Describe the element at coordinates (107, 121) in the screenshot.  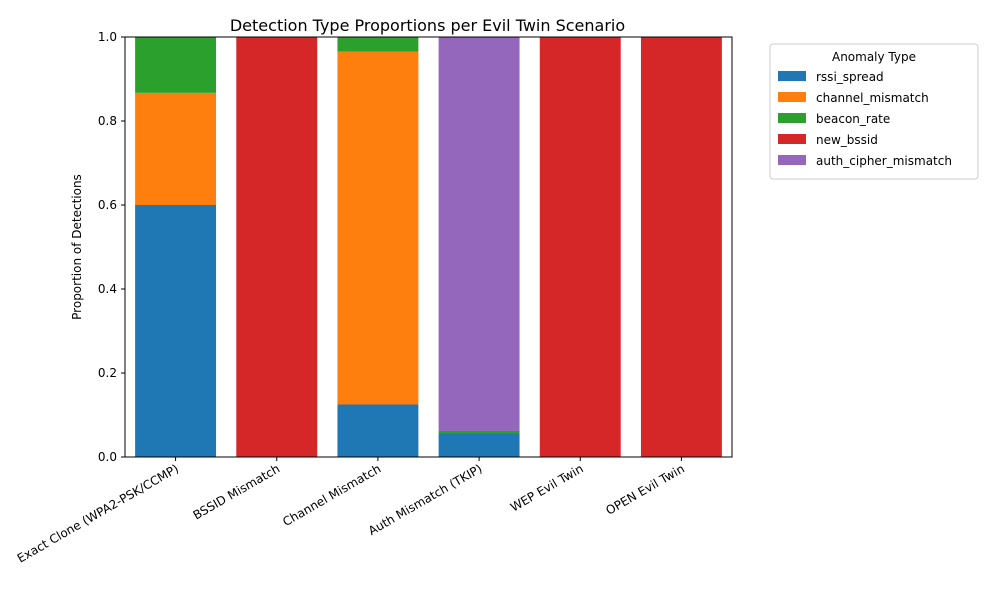
I see `y-tick-label: 0.8` at that location.